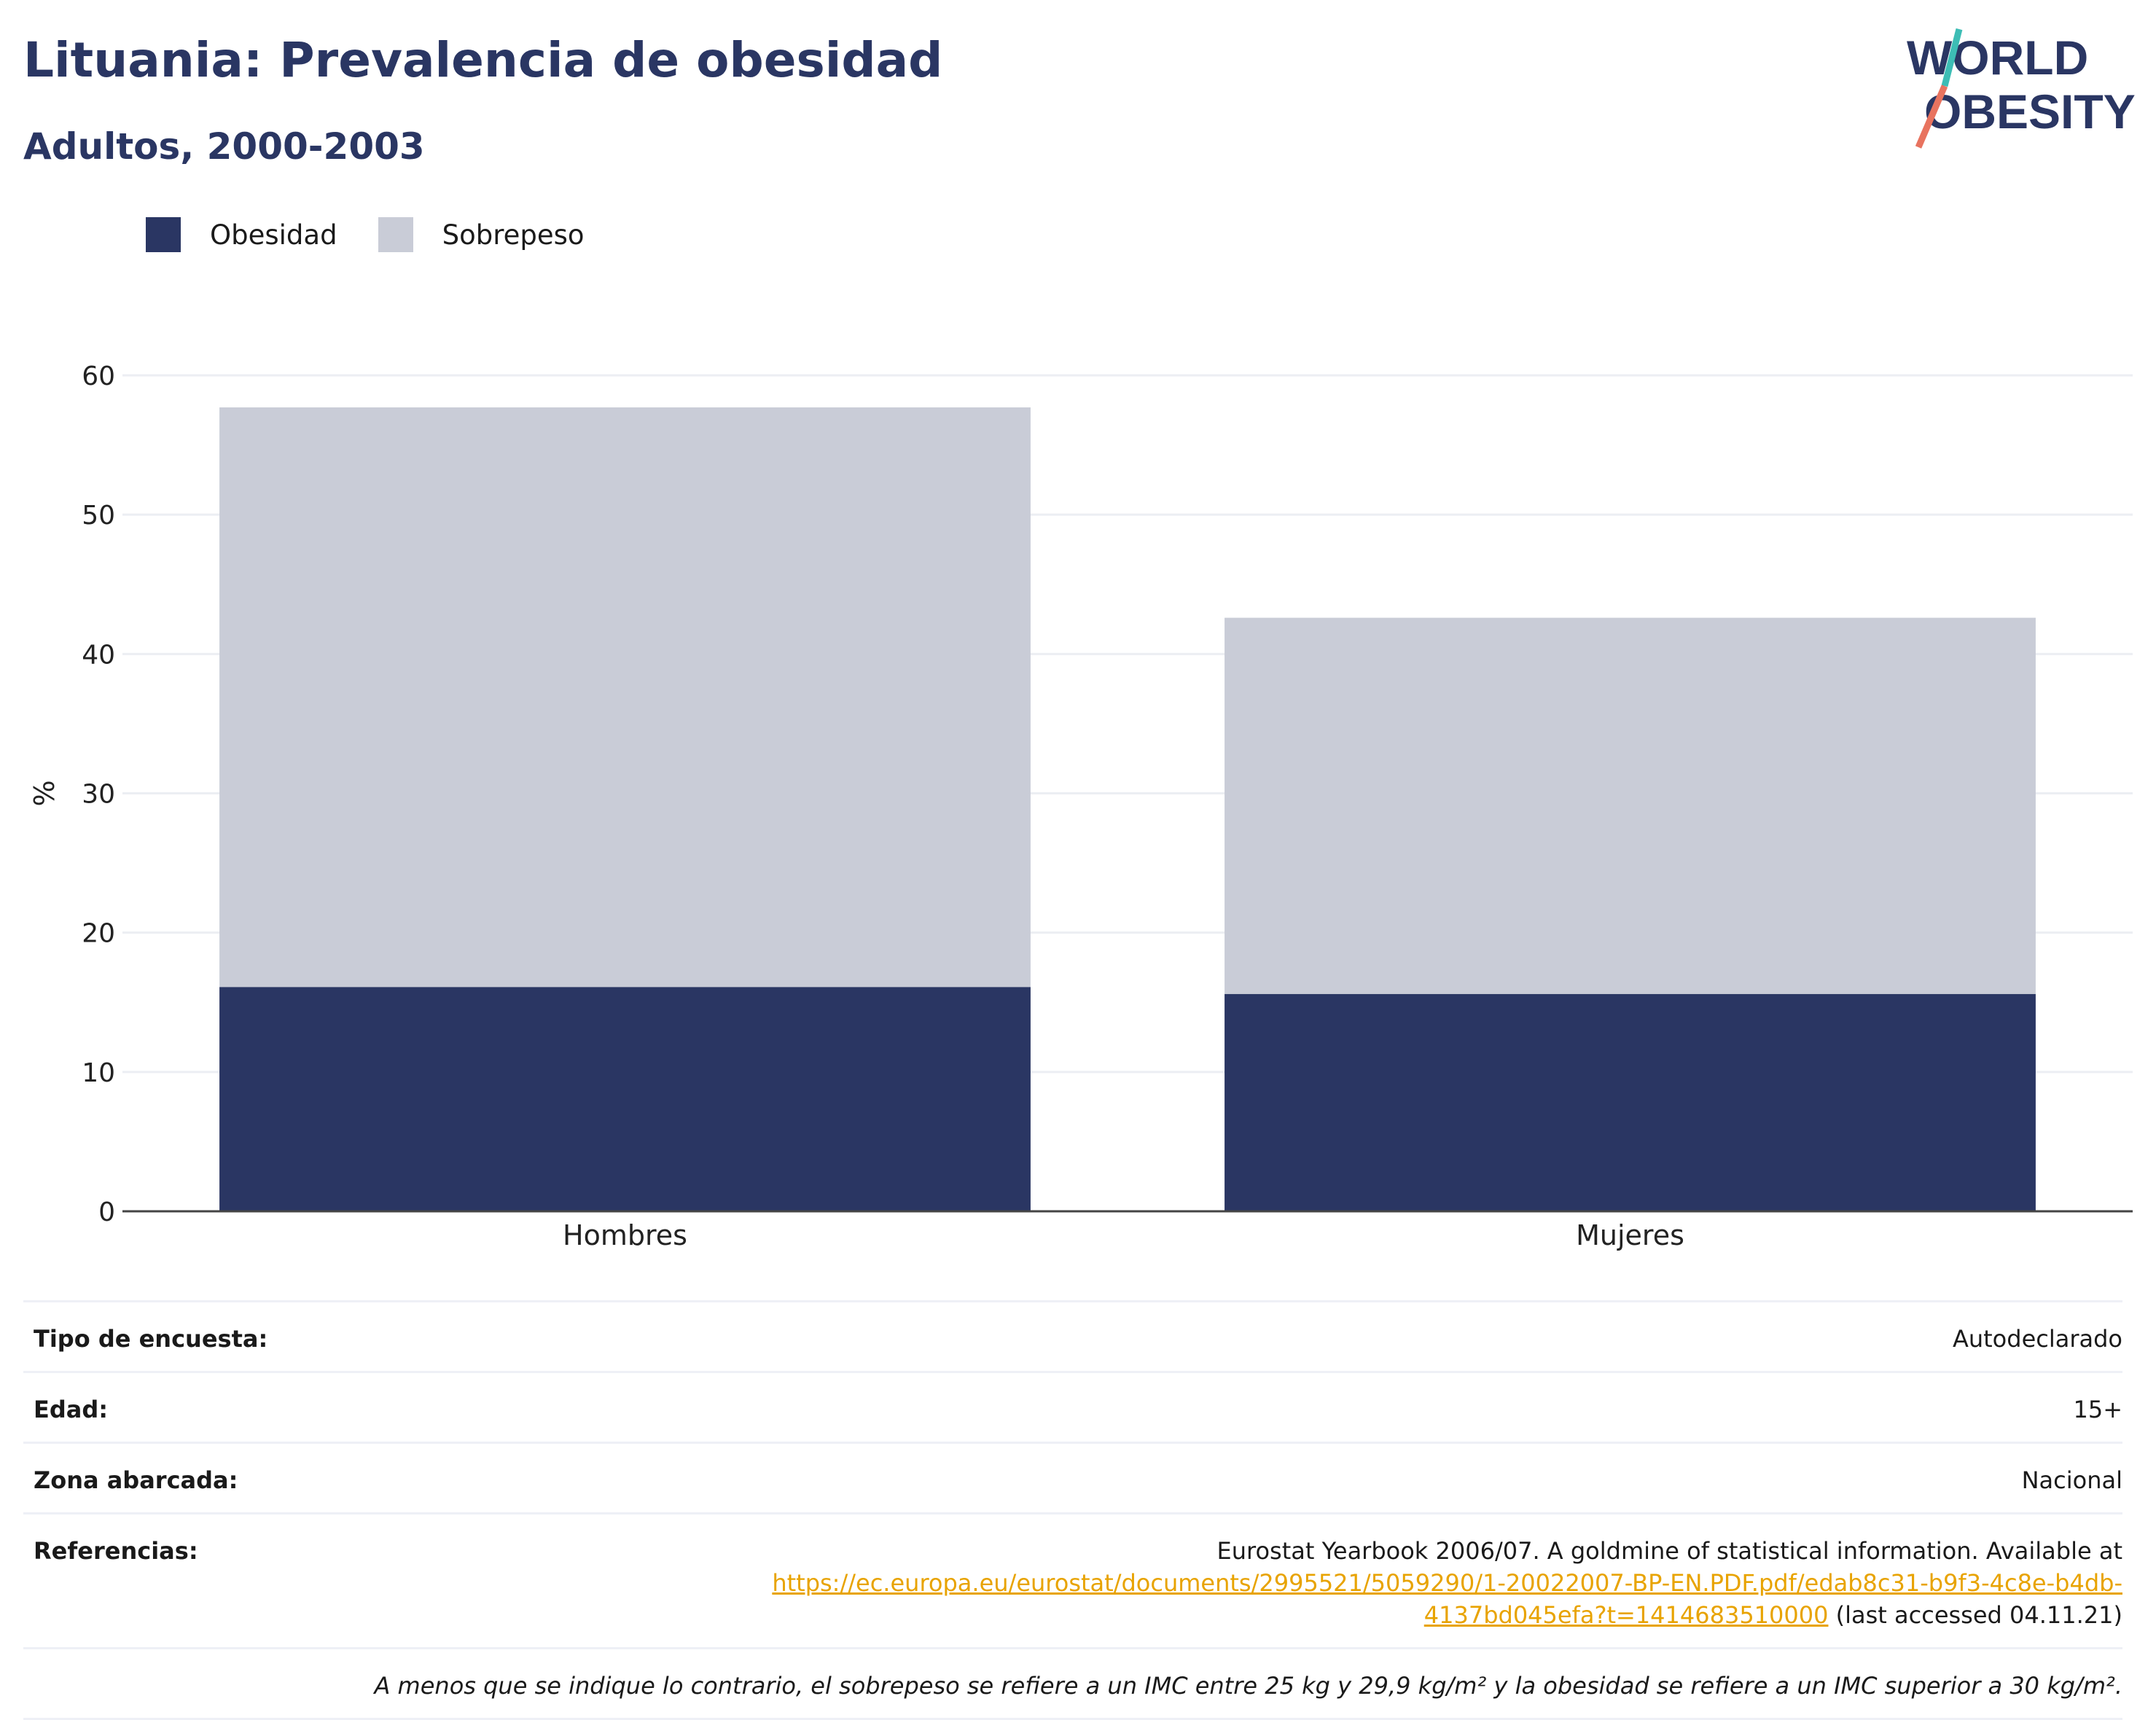  Describe the element at coordinates (99, 795) in the screenshot. I see `y-tick-label: 30` at that location.